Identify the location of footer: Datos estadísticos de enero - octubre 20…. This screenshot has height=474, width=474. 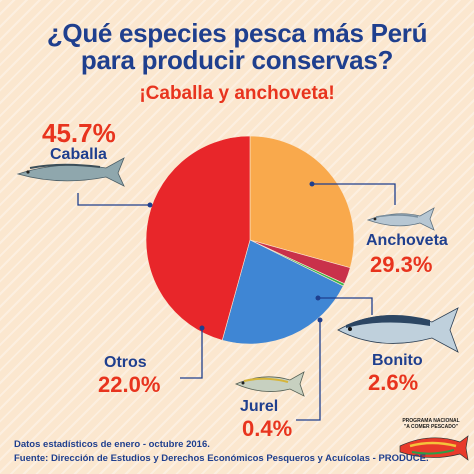
(221, 452).